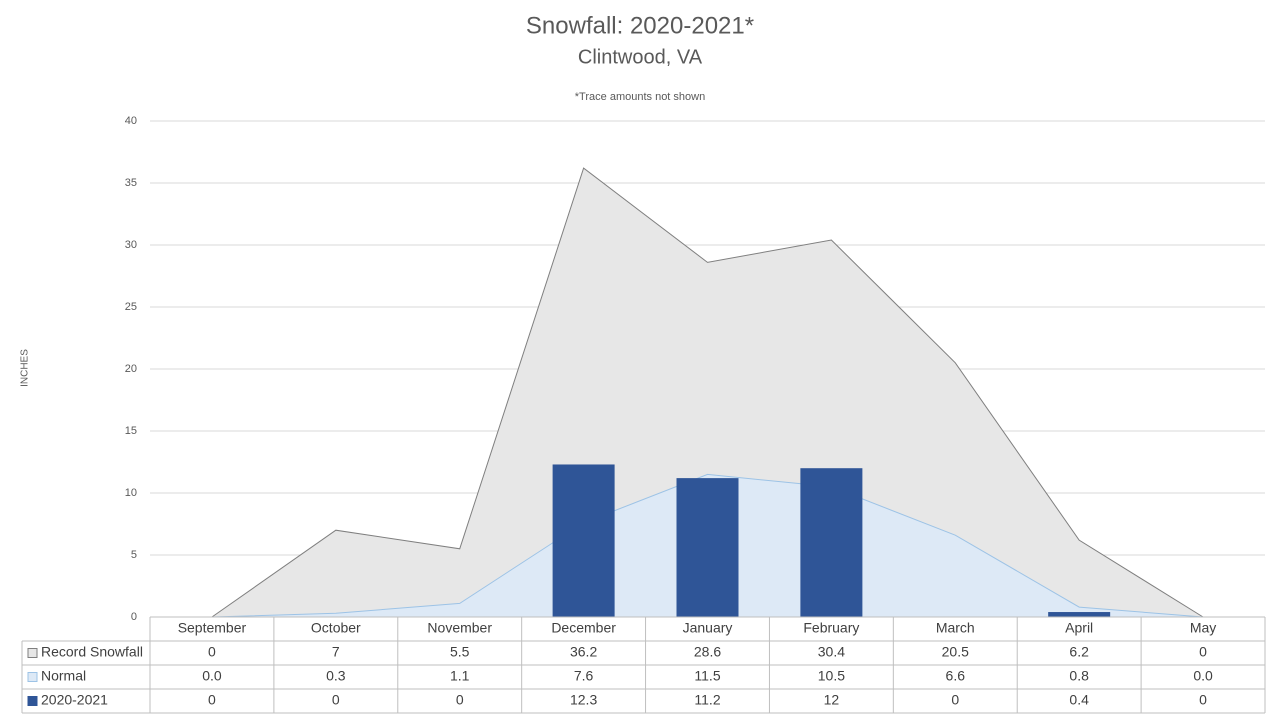  Describe the element at coordinates (460, 676) in the screenshot. I see `table-value: 1.1` at that location.